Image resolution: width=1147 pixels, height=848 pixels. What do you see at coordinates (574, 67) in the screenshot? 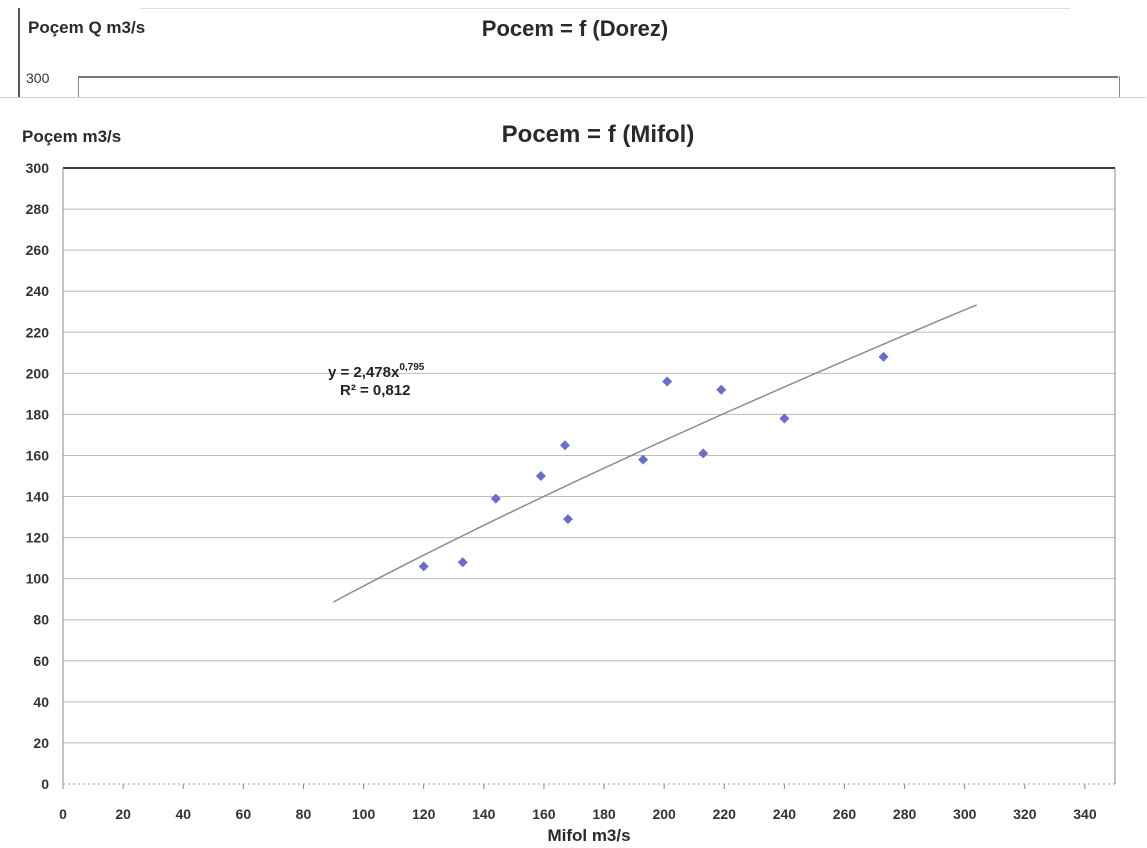
I see `background-chart-panel: Poçem Q m3/s Pocem = f (Dorez) 300` at bounding box center [574, 67].